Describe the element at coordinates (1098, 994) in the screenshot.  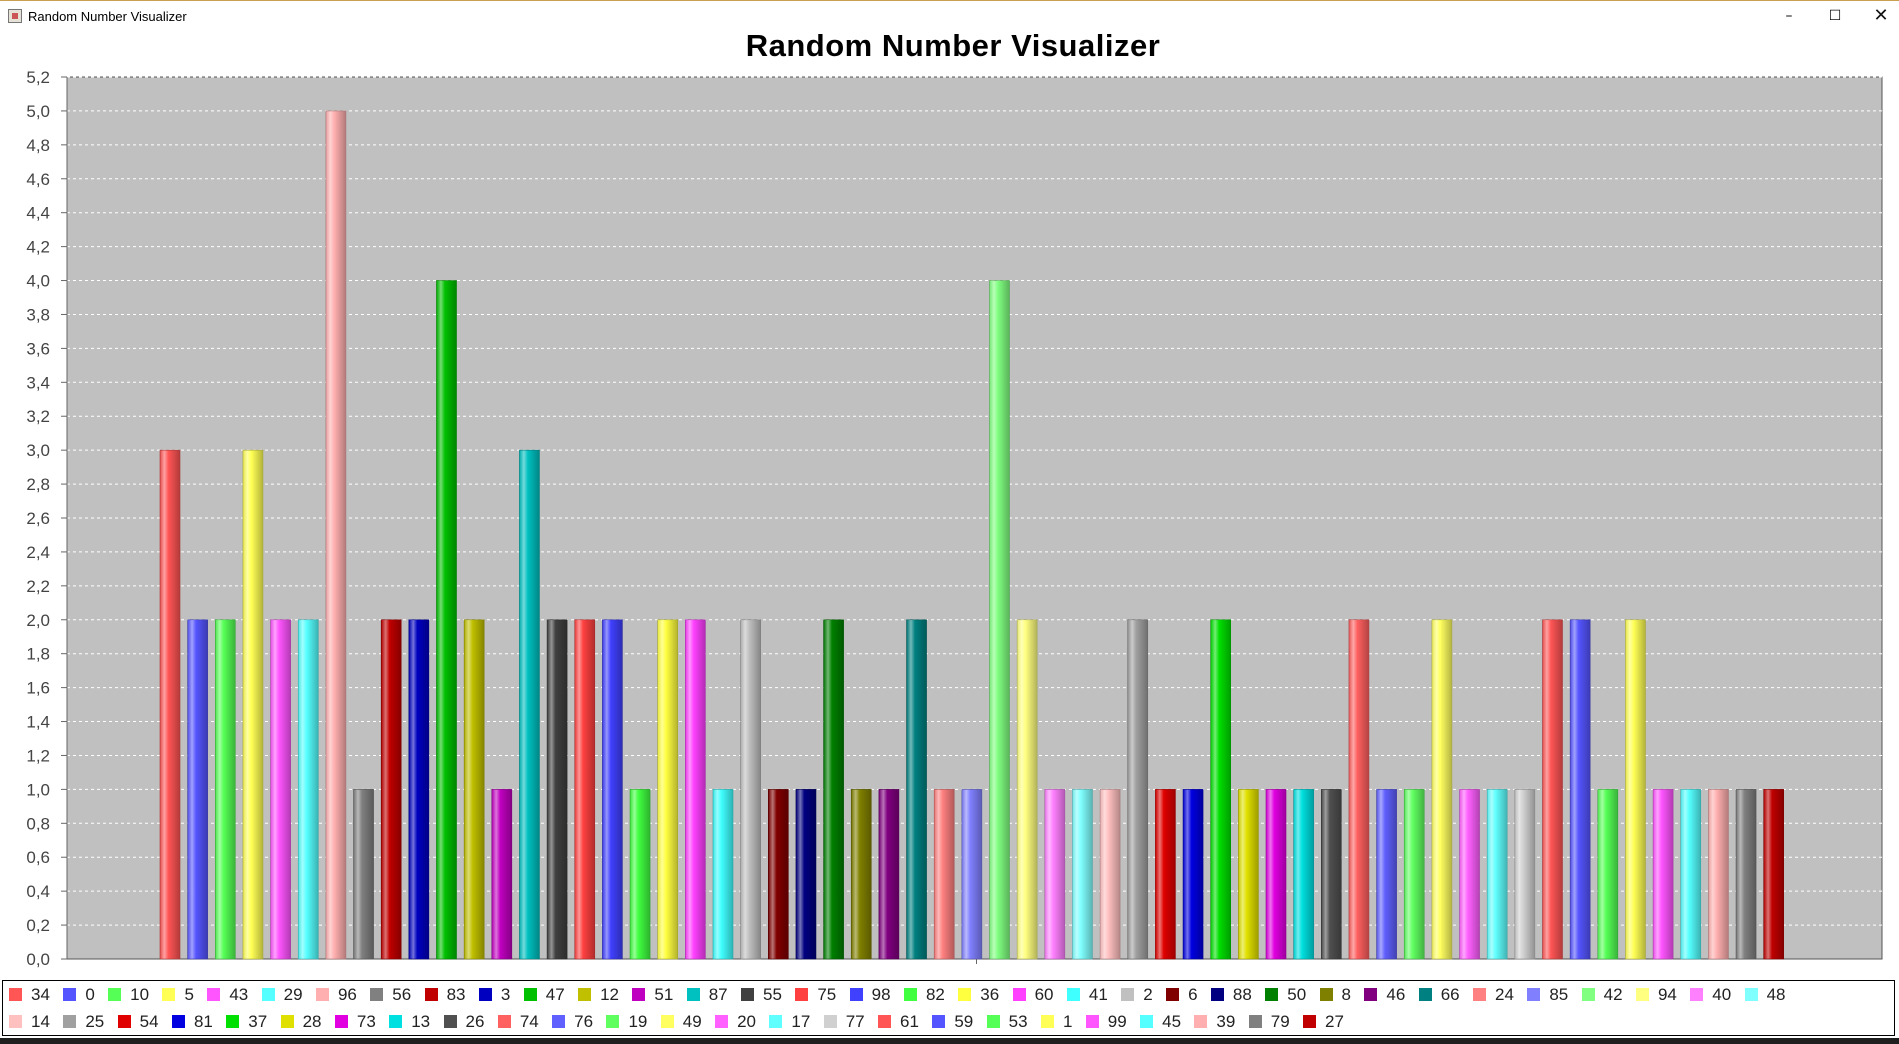
I see `legend-label: 41` at that location.